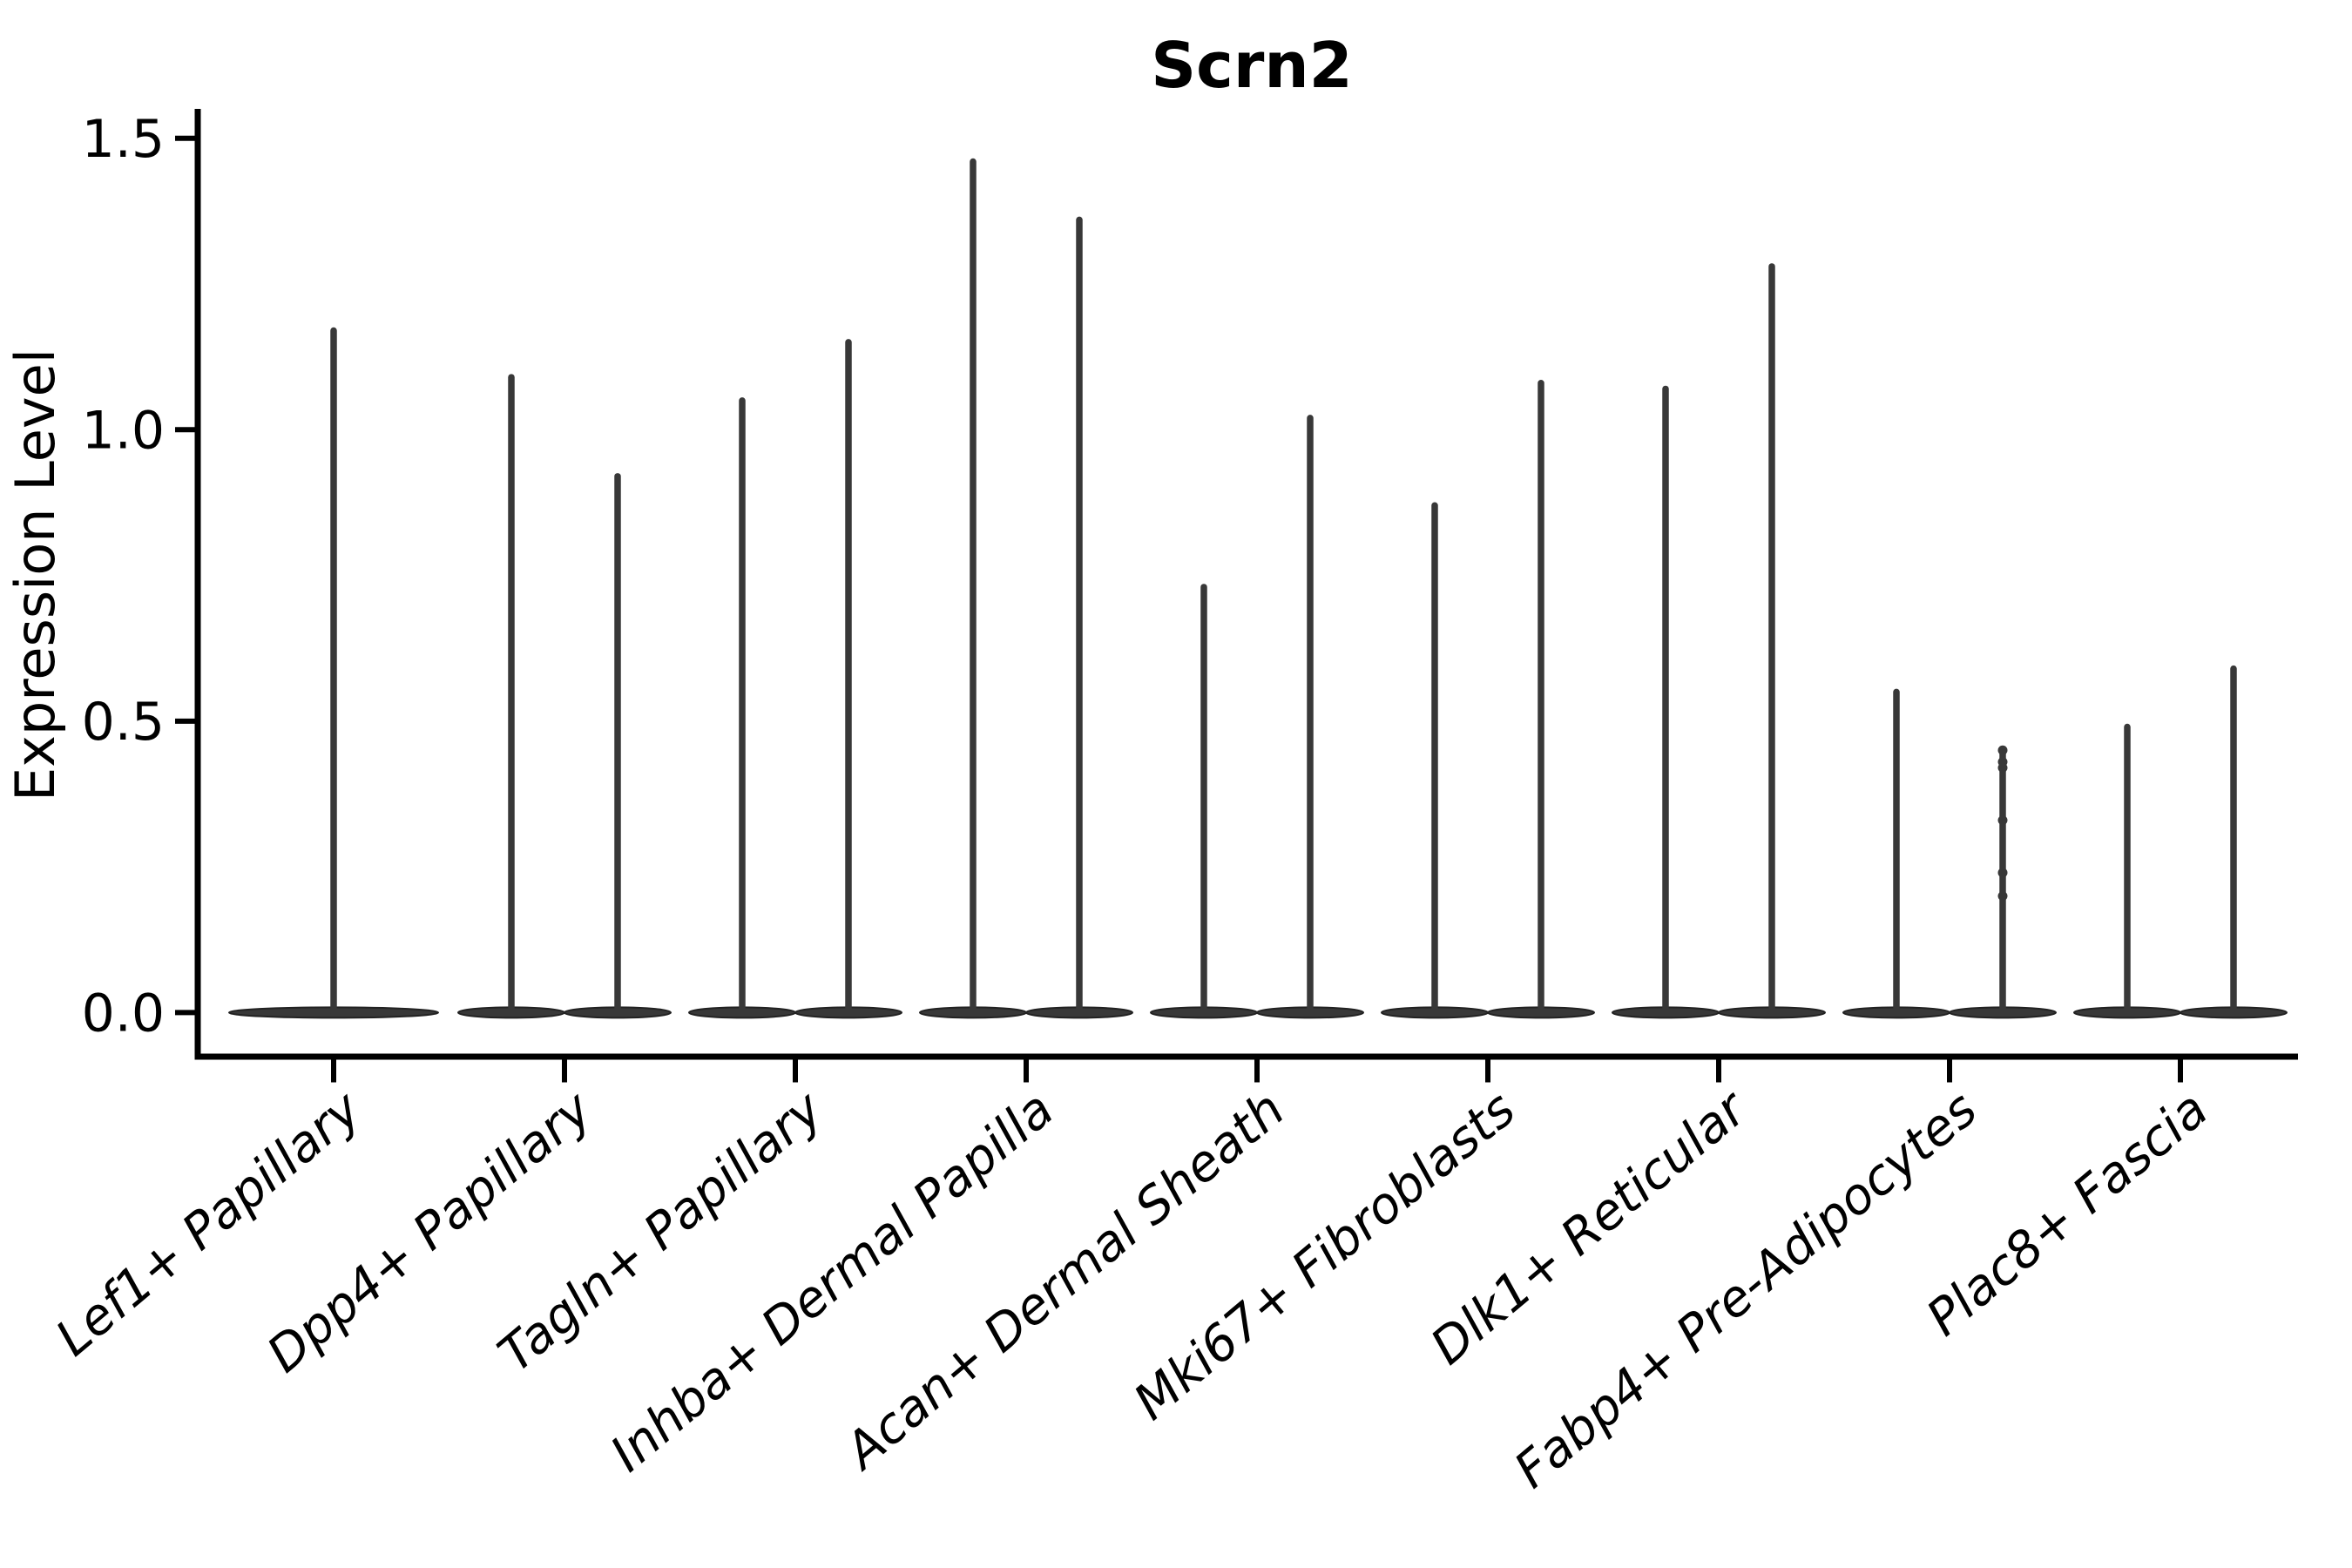 This screenshot has width=2352, height=1568. Describe the element at coordinates (1746, 1290) in the screenshot. I see `x-tick-label: Fabp4+ Pre-Adipocytes` at that location.